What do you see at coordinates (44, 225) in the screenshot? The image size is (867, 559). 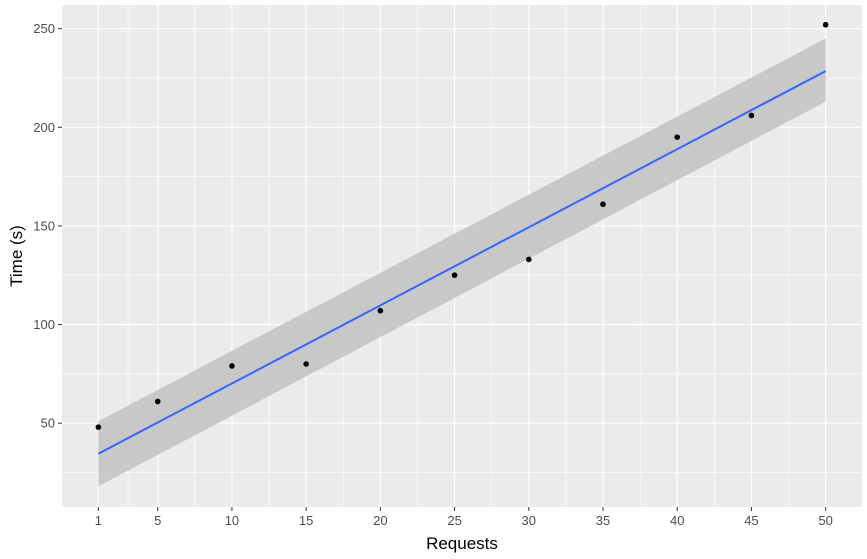 I see `y-tick-label: 150` at bounding box center [44, 225].